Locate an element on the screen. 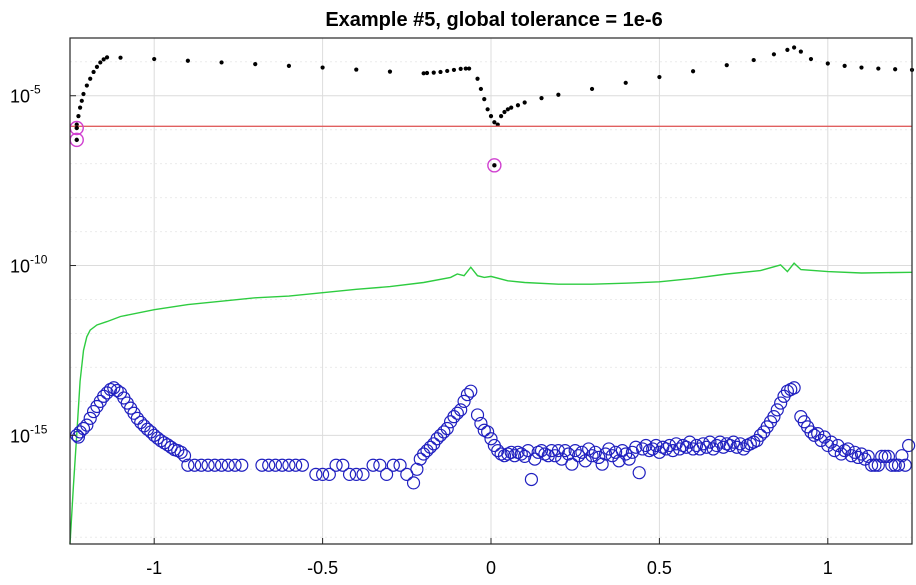 The height and width of the screenshot is (585, 916). x-tick-label: -0.5 is located at coordinates (322, 568).